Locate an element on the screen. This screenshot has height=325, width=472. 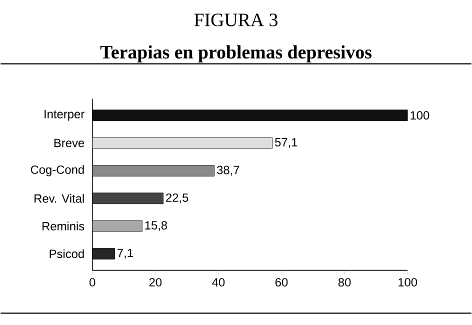
data-label: 100 is located at coordinates (420, 115).